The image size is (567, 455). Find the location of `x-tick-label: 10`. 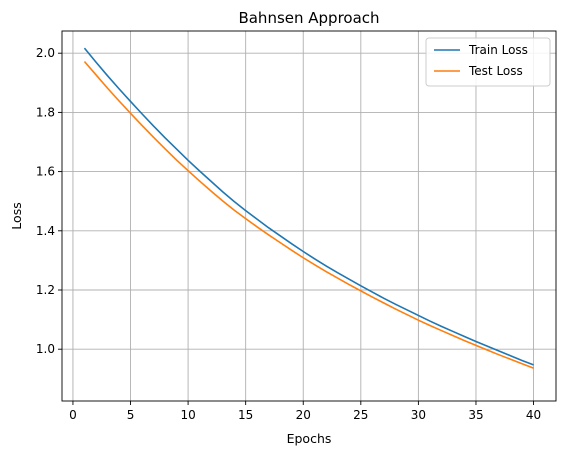

x-tick-label: 10 is located at coordinates (187, 415).